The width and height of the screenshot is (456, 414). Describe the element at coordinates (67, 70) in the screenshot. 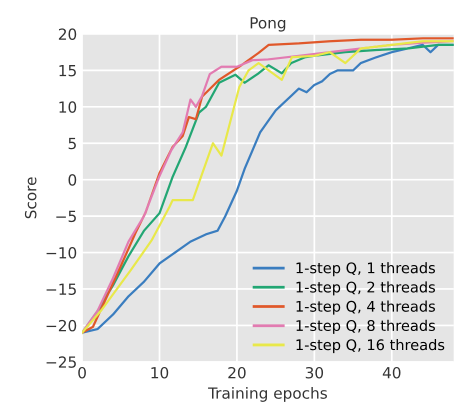

I see `y-tick-label: 15` at that location.